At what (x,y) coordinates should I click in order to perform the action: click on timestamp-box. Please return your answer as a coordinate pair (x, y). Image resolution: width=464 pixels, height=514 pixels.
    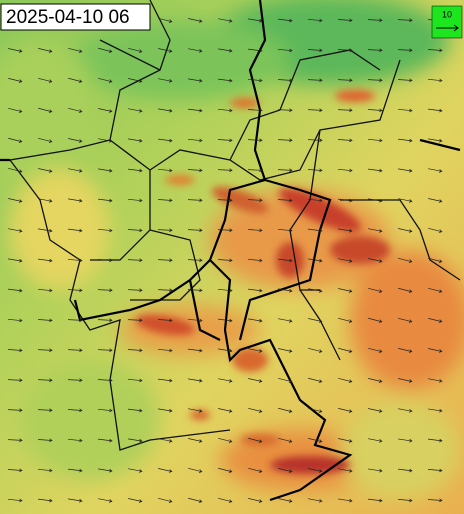
    Looking at the image, I should click on (75, 17).